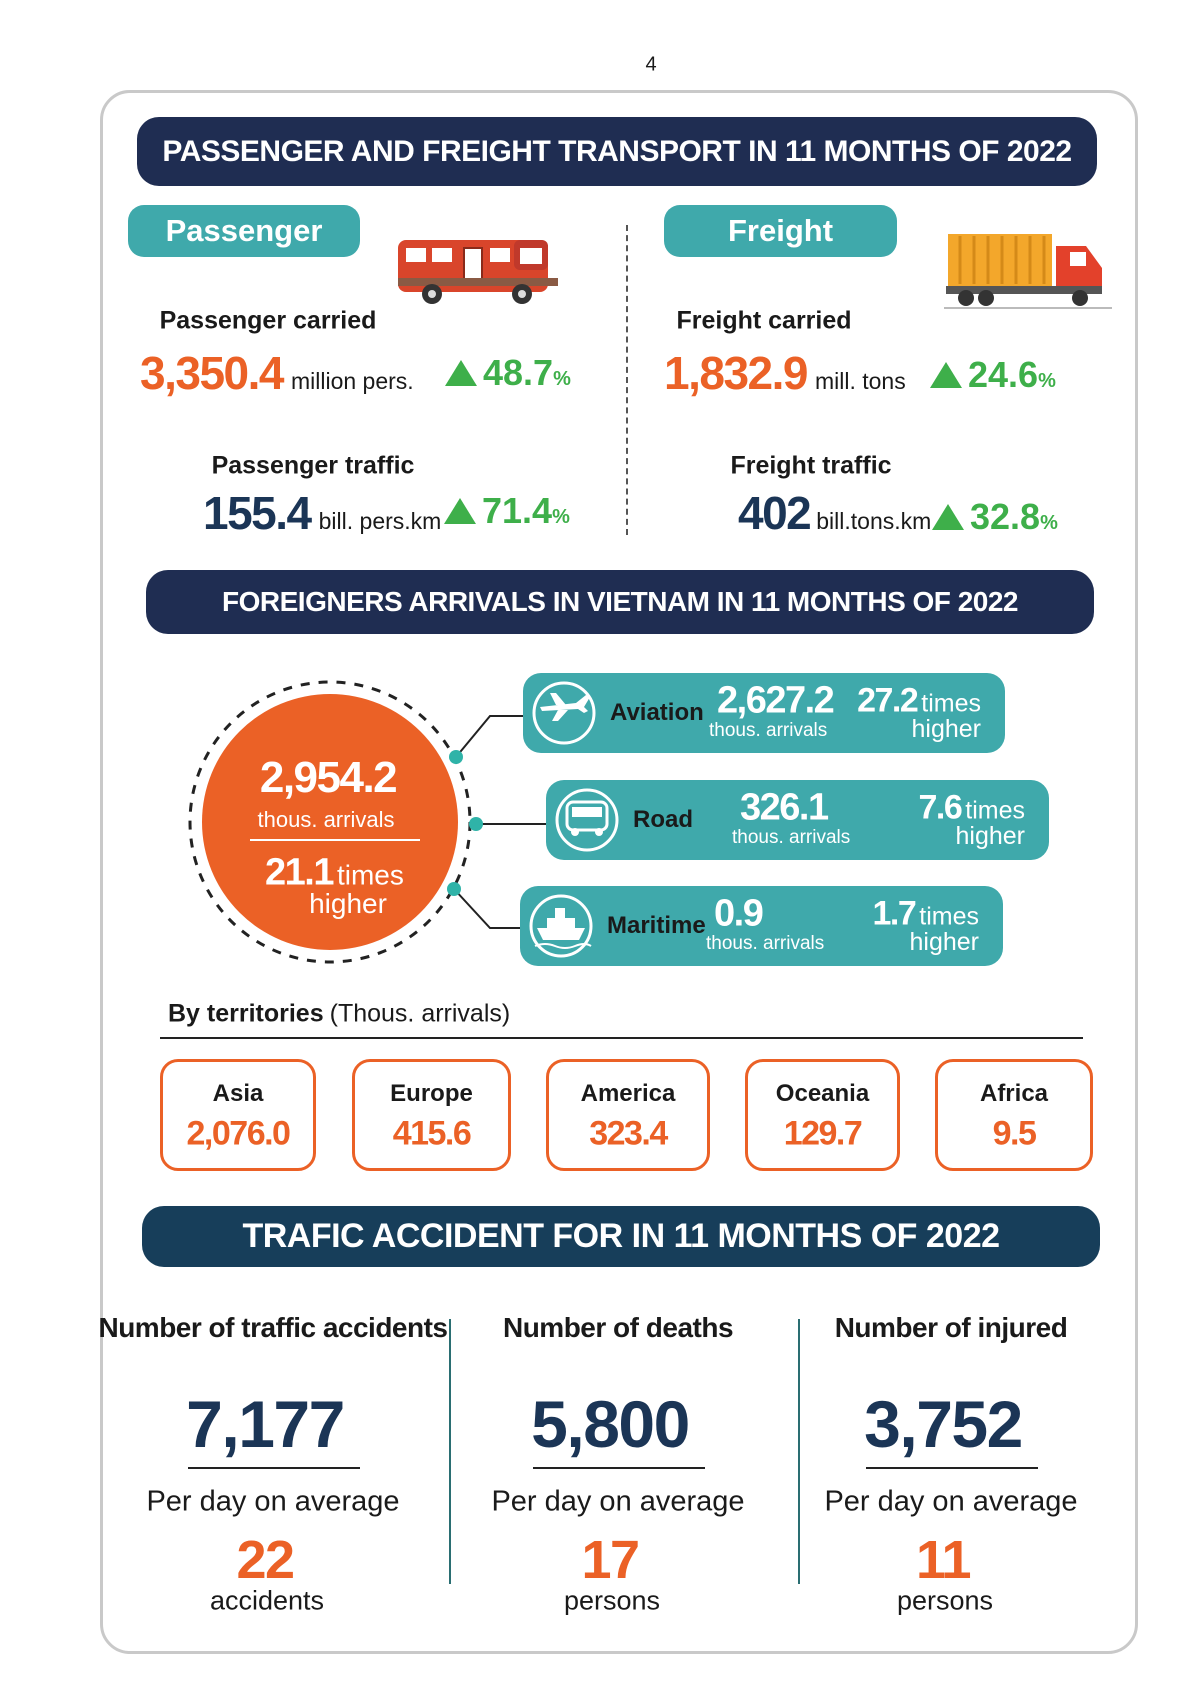 Image resolution: width=1200 pixels, height=1696 pixels. Describe the element at coordinates (919, 701) in the screenshot. I see `mode-multiplier: 27.2 times` at that location.